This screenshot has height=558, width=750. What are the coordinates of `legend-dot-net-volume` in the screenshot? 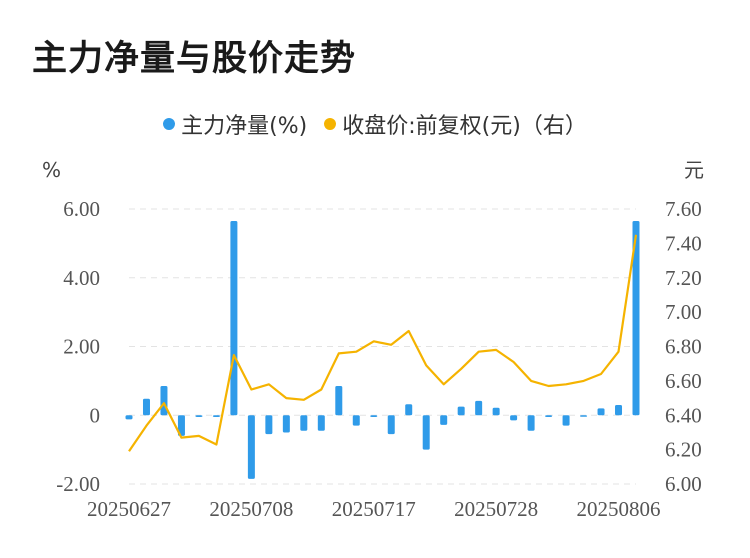 It's located at (169, 124).